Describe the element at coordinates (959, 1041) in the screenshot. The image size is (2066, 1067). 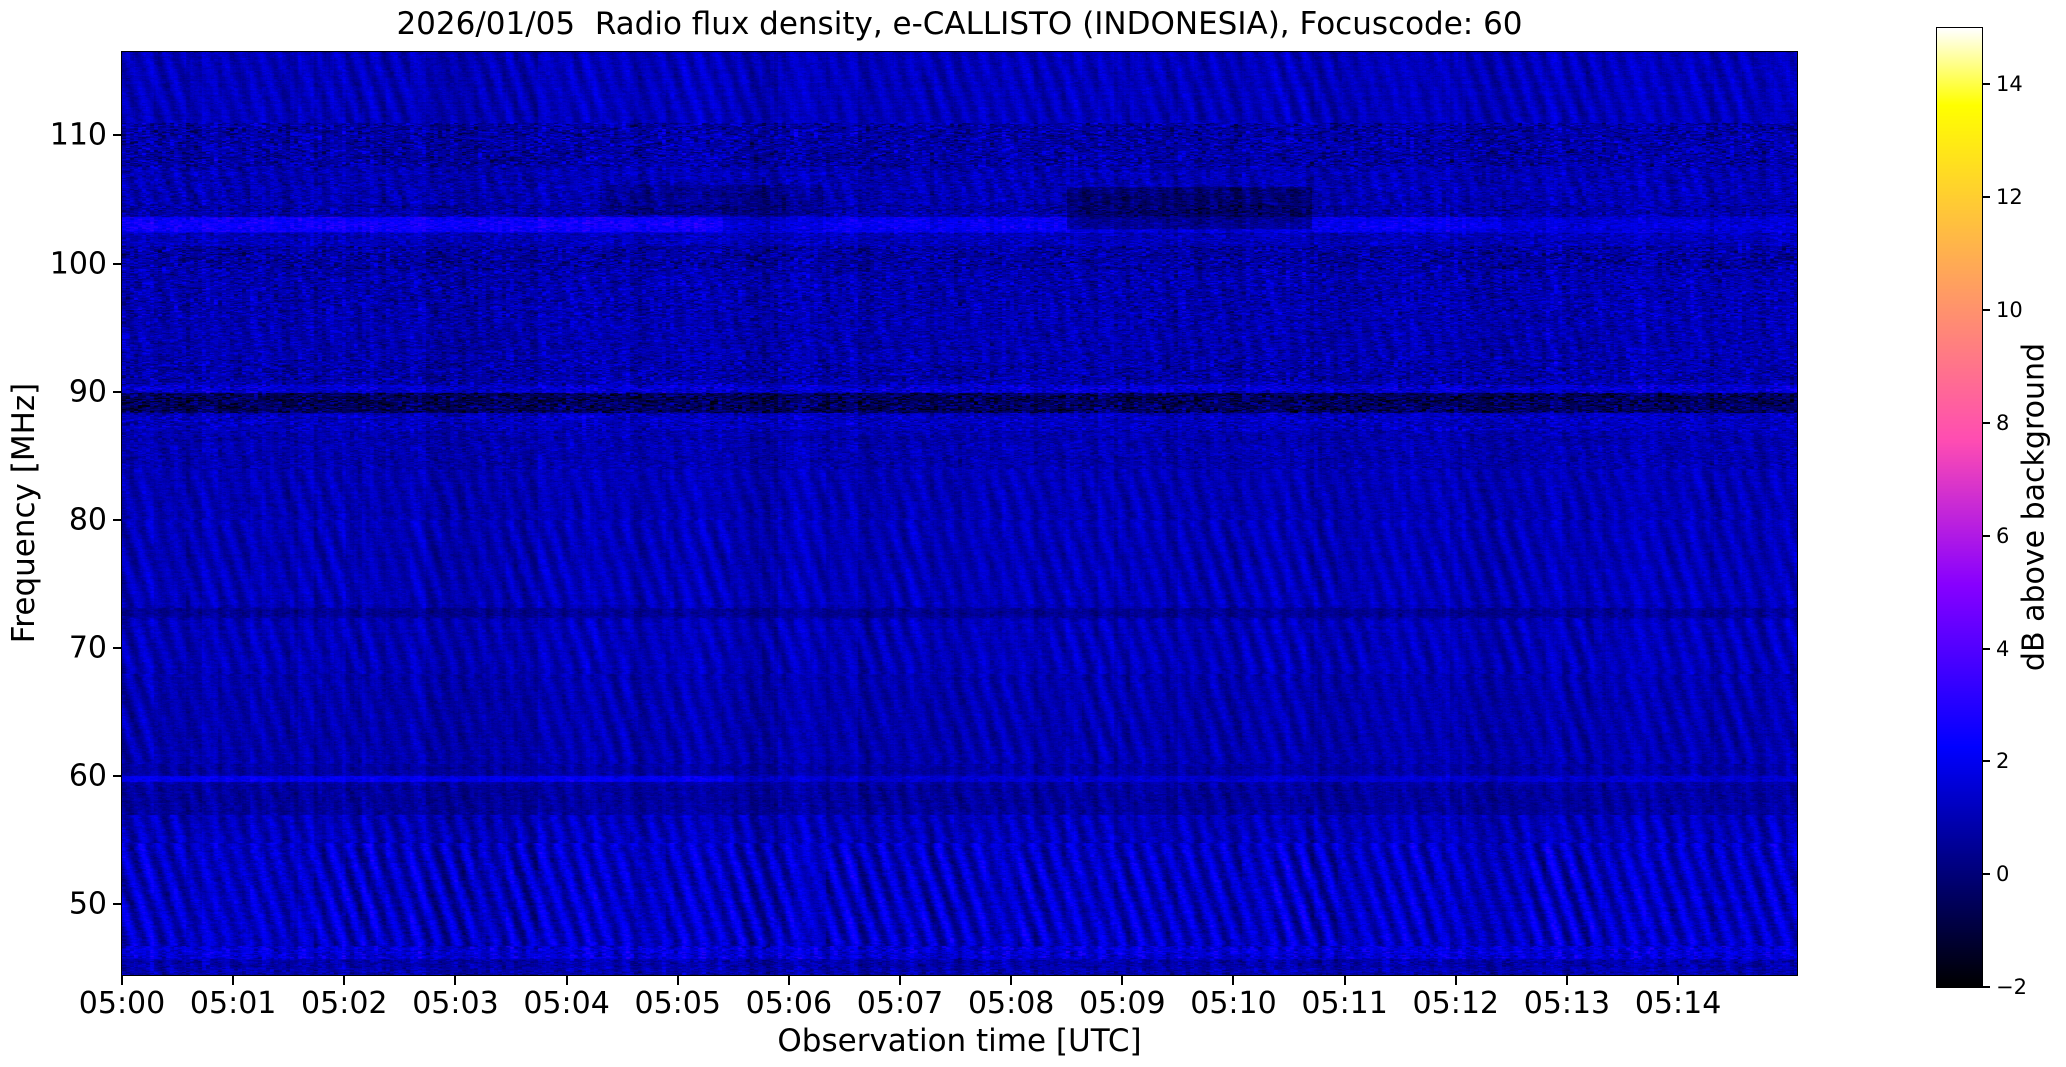
I see `x-axis-label: Observation time [UTC]` at that location.